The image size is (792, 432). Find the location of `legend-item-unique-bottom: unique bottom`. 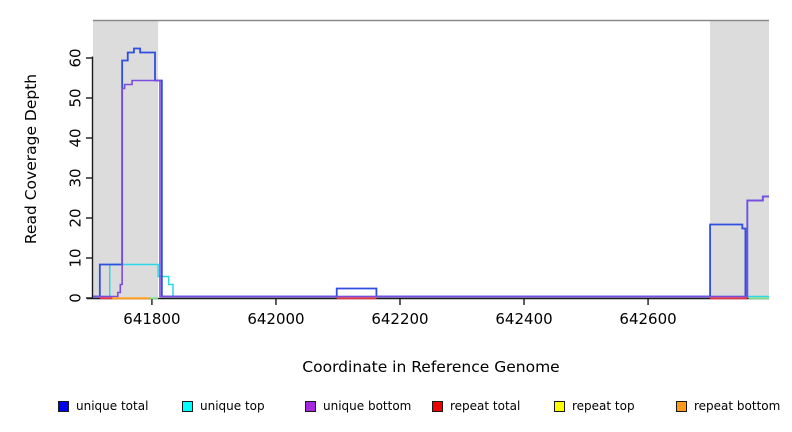

legend-item-unique-bottom: unique bottom is located at coordinates (358, 406).